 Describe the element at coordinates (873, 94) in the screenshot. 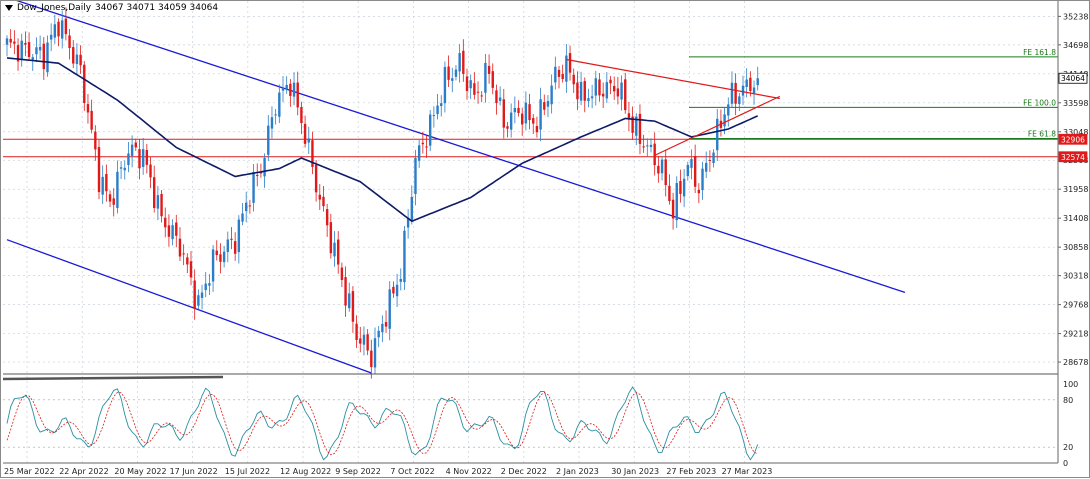

I see `fibonacci-levels: FE 161.8 FE 100.0 FE 61.8` at that location.